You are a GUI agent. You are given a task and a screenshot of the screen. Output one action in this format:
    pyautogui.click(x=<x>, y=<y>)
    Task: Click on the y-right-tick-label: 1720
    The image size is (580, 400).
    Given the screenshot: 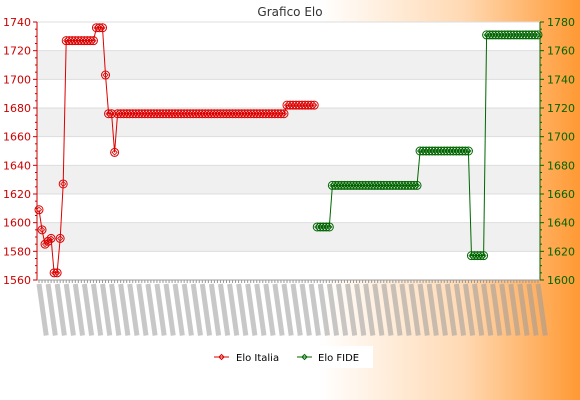 What is the action you would take?
    pyautogui.click(x=561, y=108)
    